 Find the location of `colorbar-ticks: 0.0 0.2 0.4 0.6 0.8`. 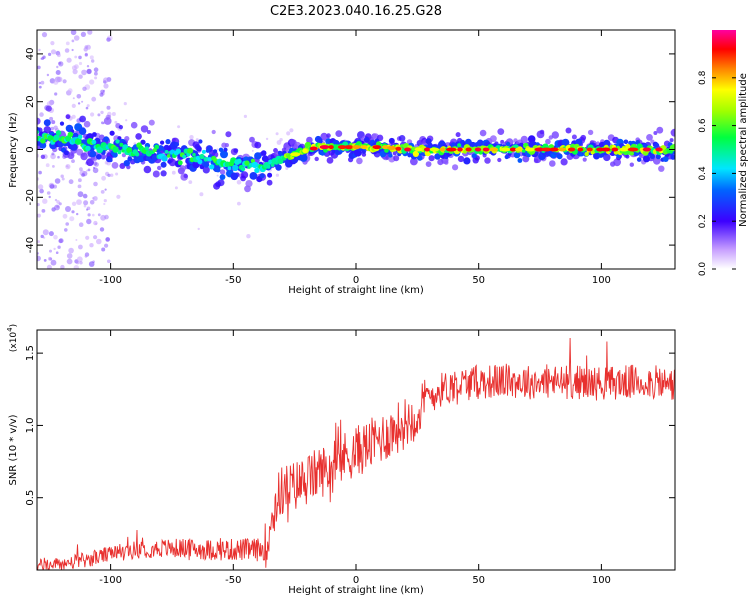

colorbar-ticks: 0.0 0.2 0.4 0.6 0.8 is located at coordinates (717, 173).